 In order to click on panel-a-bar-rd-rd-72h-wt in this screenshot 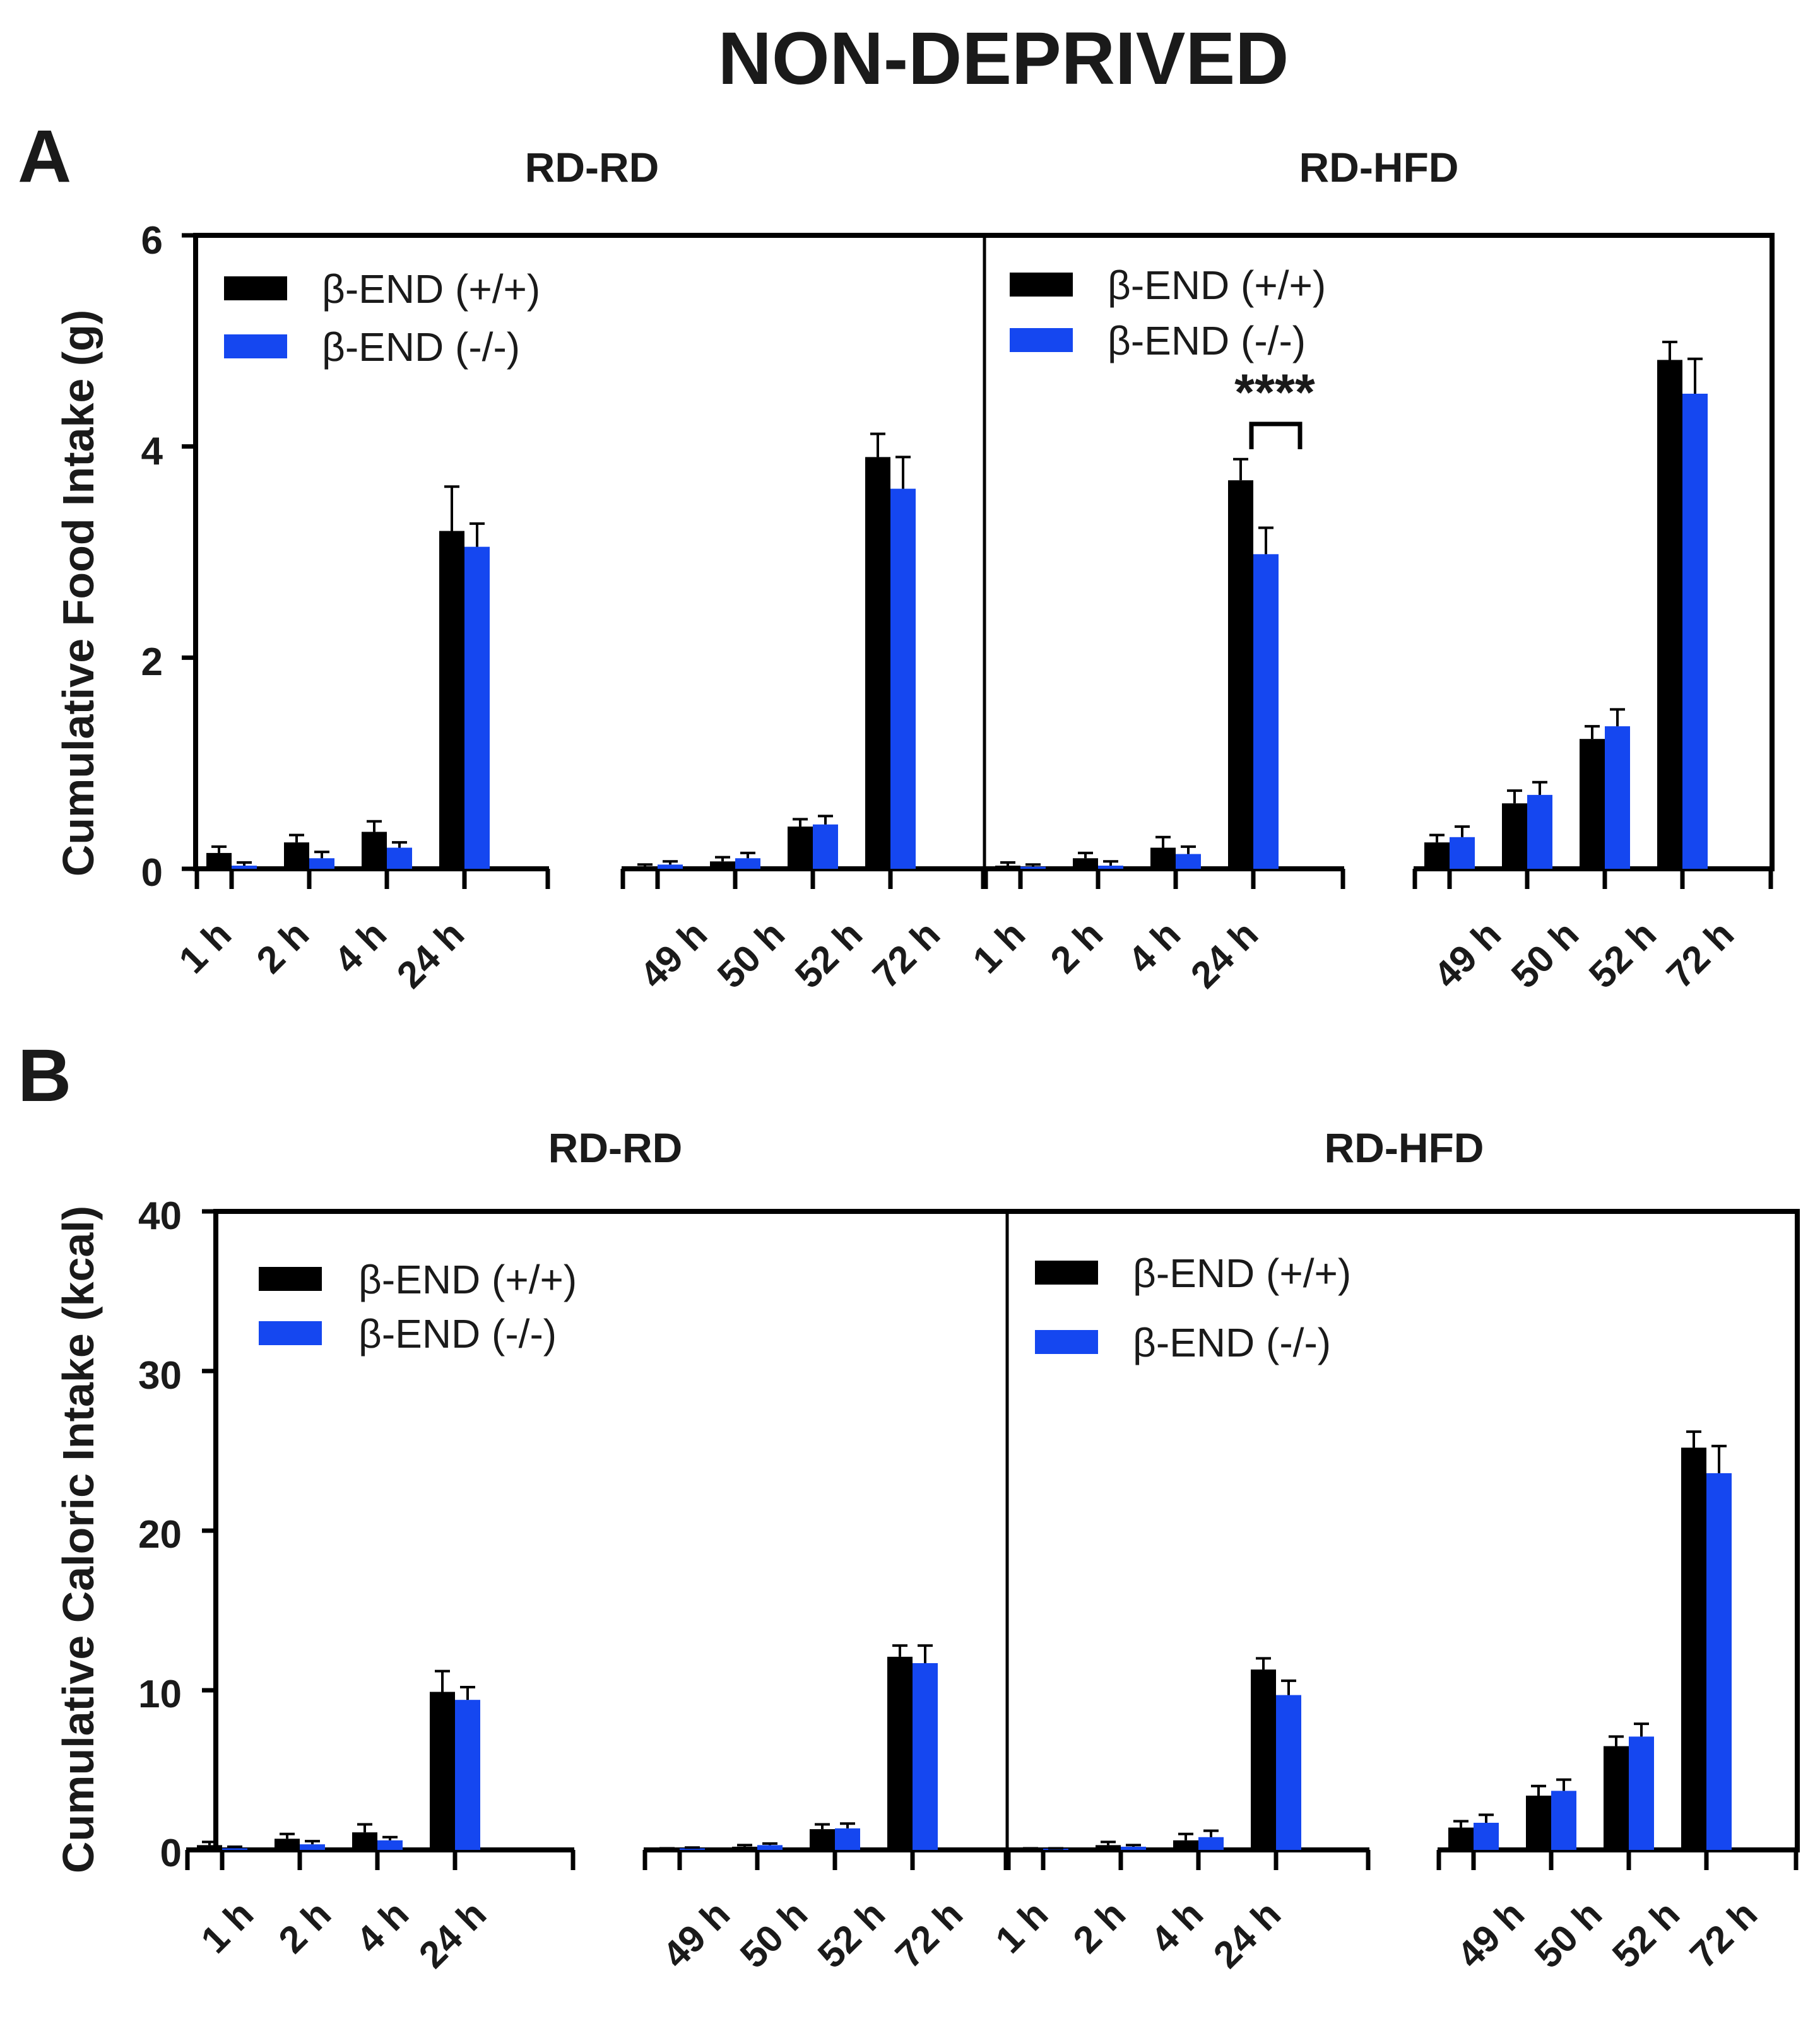, I will do `click(878, 663)`.